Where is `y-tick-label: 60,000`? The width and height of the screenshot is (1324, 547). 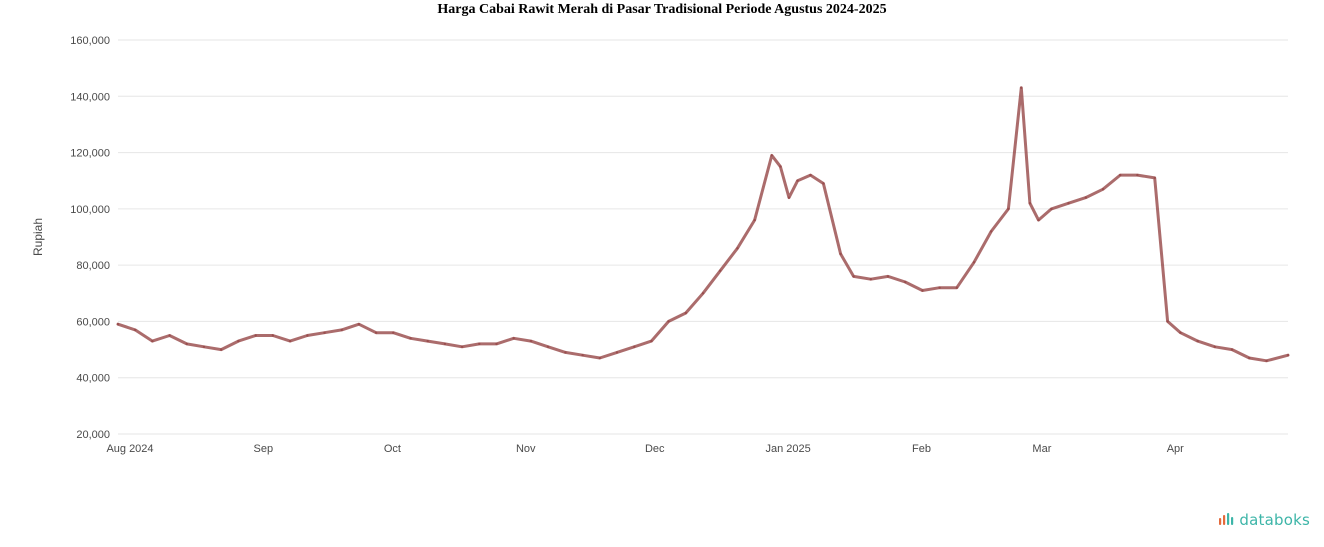 y-tick-label: 60,000 is located at coordinates (93, 322).